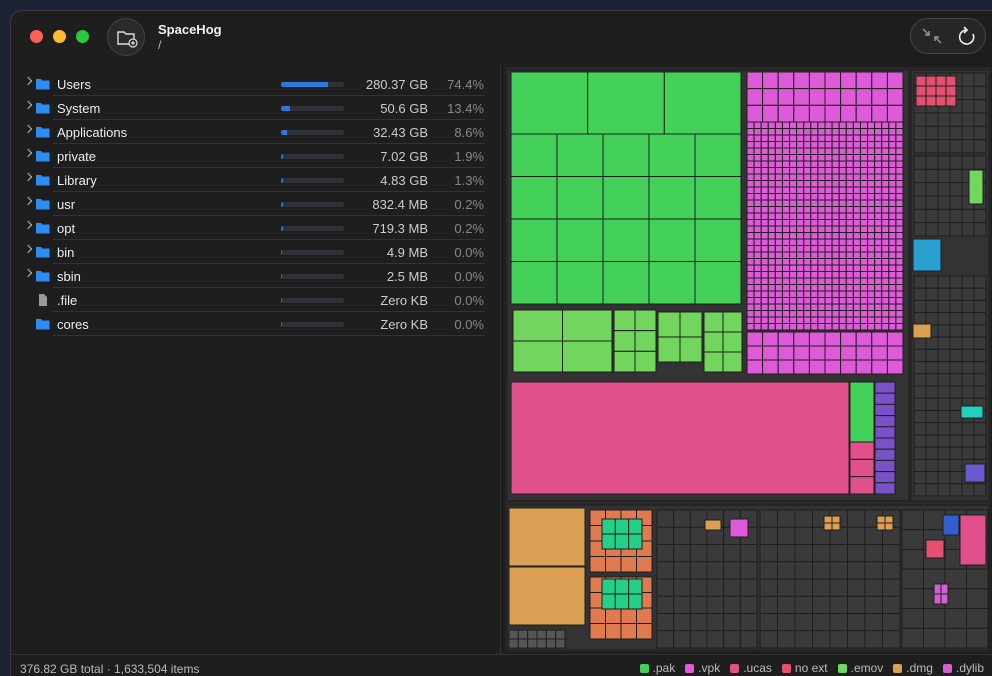  I want to click on open-folder-button, so click(126, 37).